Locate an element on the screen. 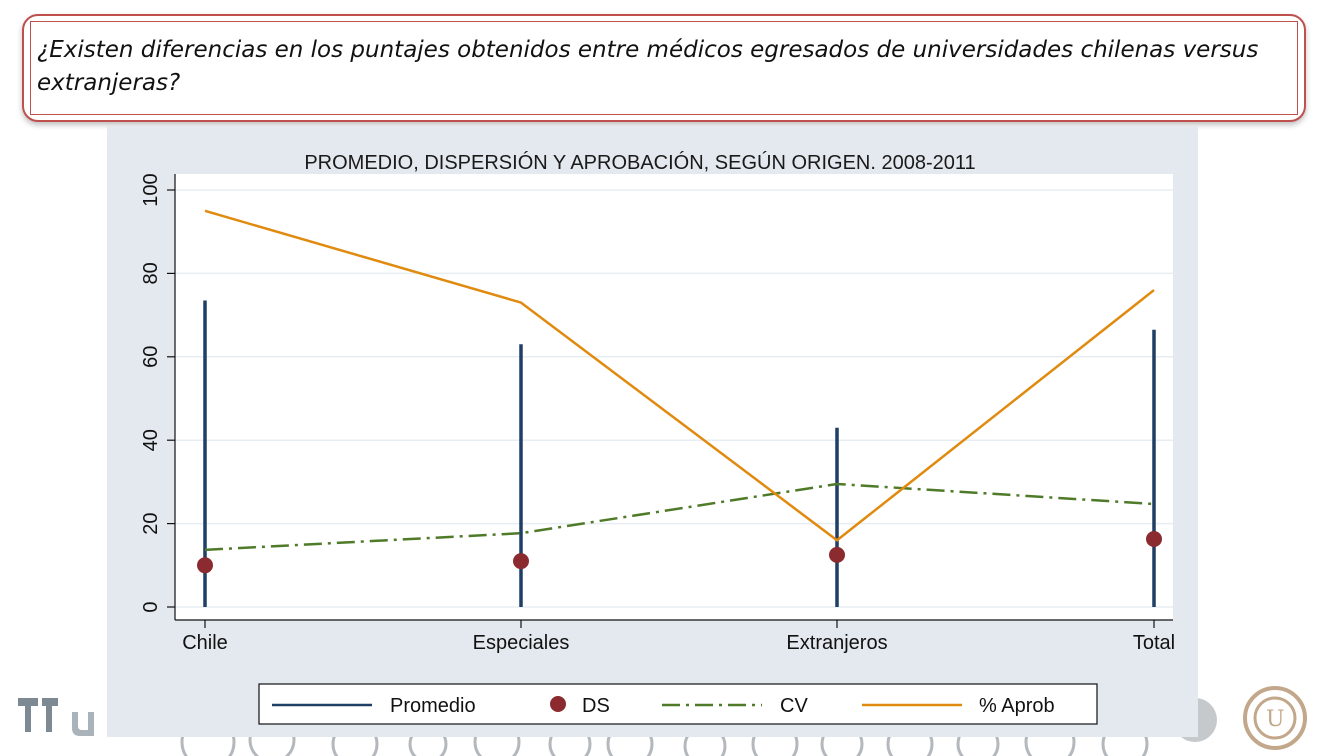 This screenshot has height=756, width=1323. y-tick-label: 0 is located at coordinates (151, 606).